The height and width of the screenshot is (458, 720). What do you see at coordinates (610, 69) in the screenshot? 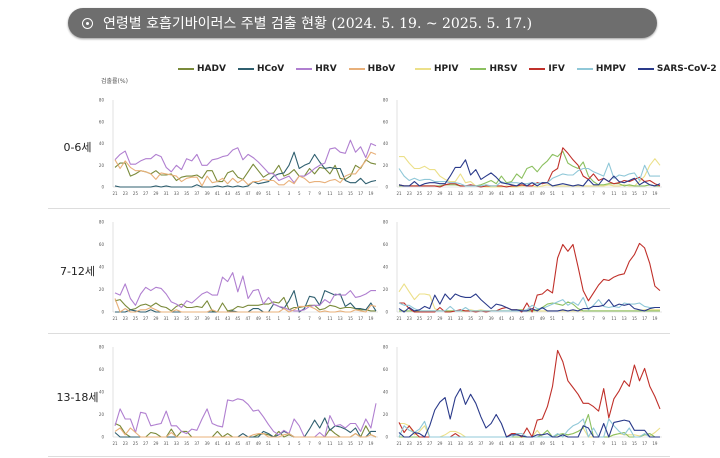
I see `legend-label: HMPV` at bounding box center [610, 69].